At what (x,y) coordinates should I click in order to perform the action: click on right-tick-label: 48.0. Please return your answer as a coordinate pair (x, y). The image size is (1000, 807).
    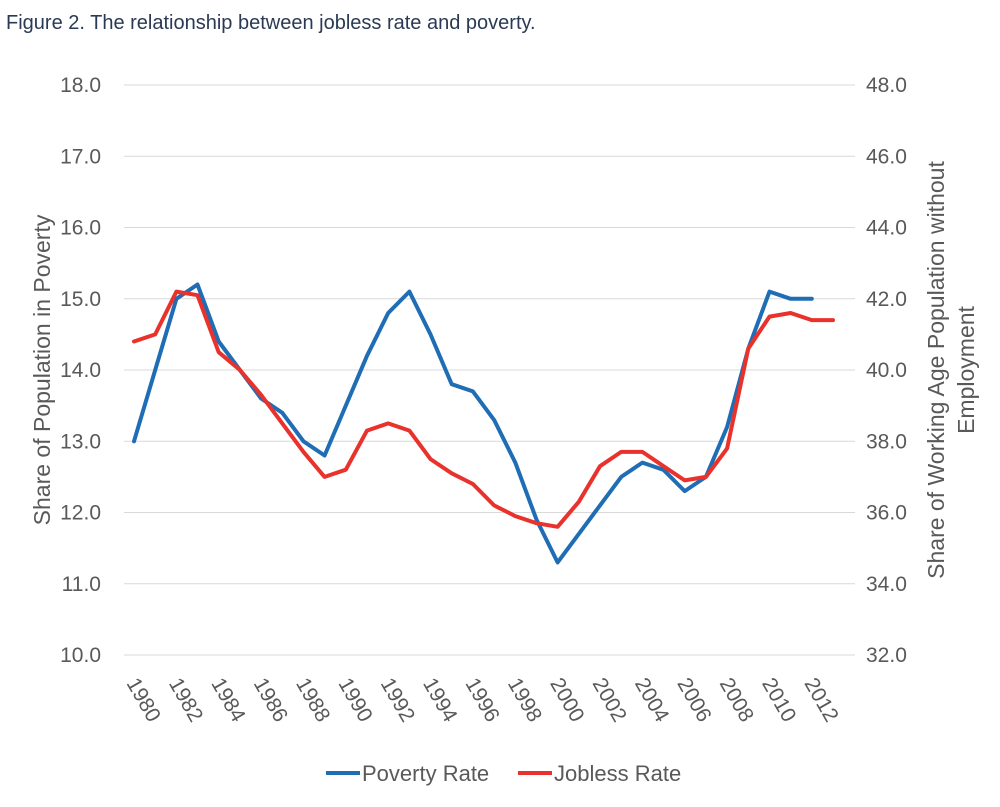
    Looking at the image, I should click on (886, 85).